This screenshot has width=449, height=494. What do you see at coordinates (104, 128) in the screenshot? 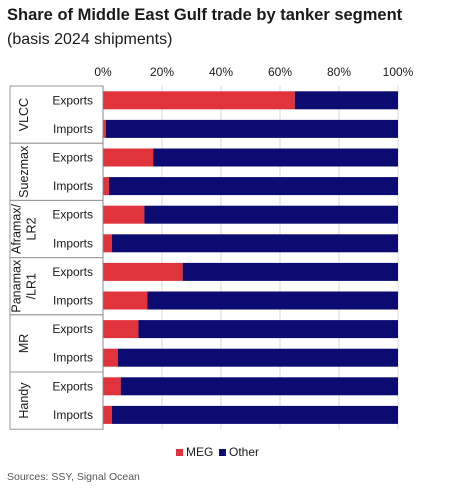
I see `bar-meg-vlcc-imports` at bounding box center [104, 128].